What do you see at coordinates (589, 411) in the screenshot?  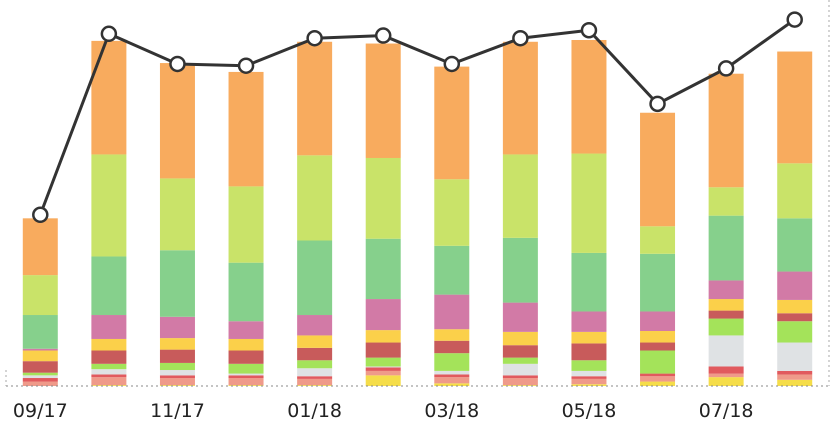 I see `x-tick-label: 05/18` at bounding box center [589, 411].